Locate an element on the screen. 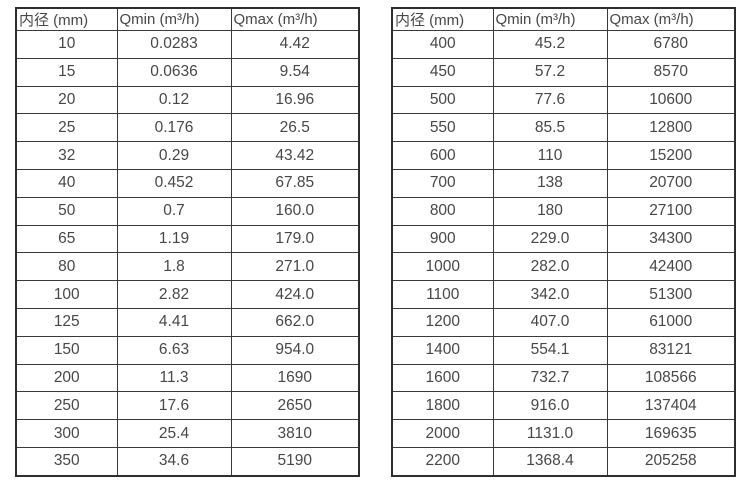 This screenshot has width=750, height=483. table-row: 2200 1368.4 205258 is located at coordinates (563, 461).